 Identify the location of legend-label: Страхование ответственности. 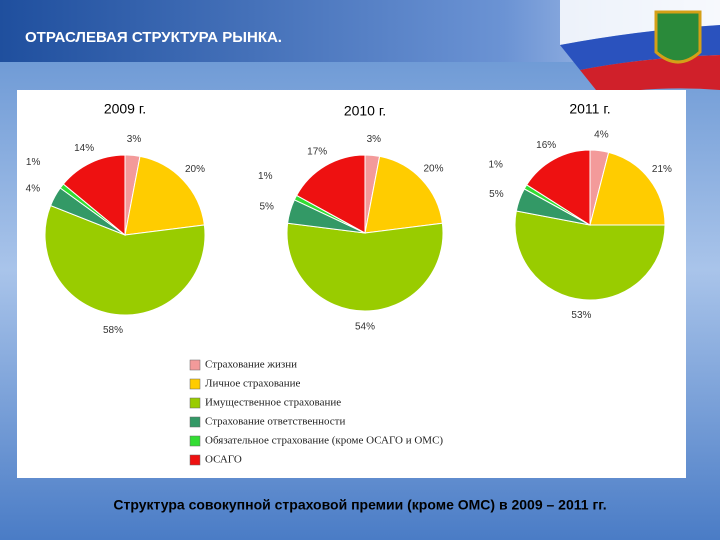
(275, 422).